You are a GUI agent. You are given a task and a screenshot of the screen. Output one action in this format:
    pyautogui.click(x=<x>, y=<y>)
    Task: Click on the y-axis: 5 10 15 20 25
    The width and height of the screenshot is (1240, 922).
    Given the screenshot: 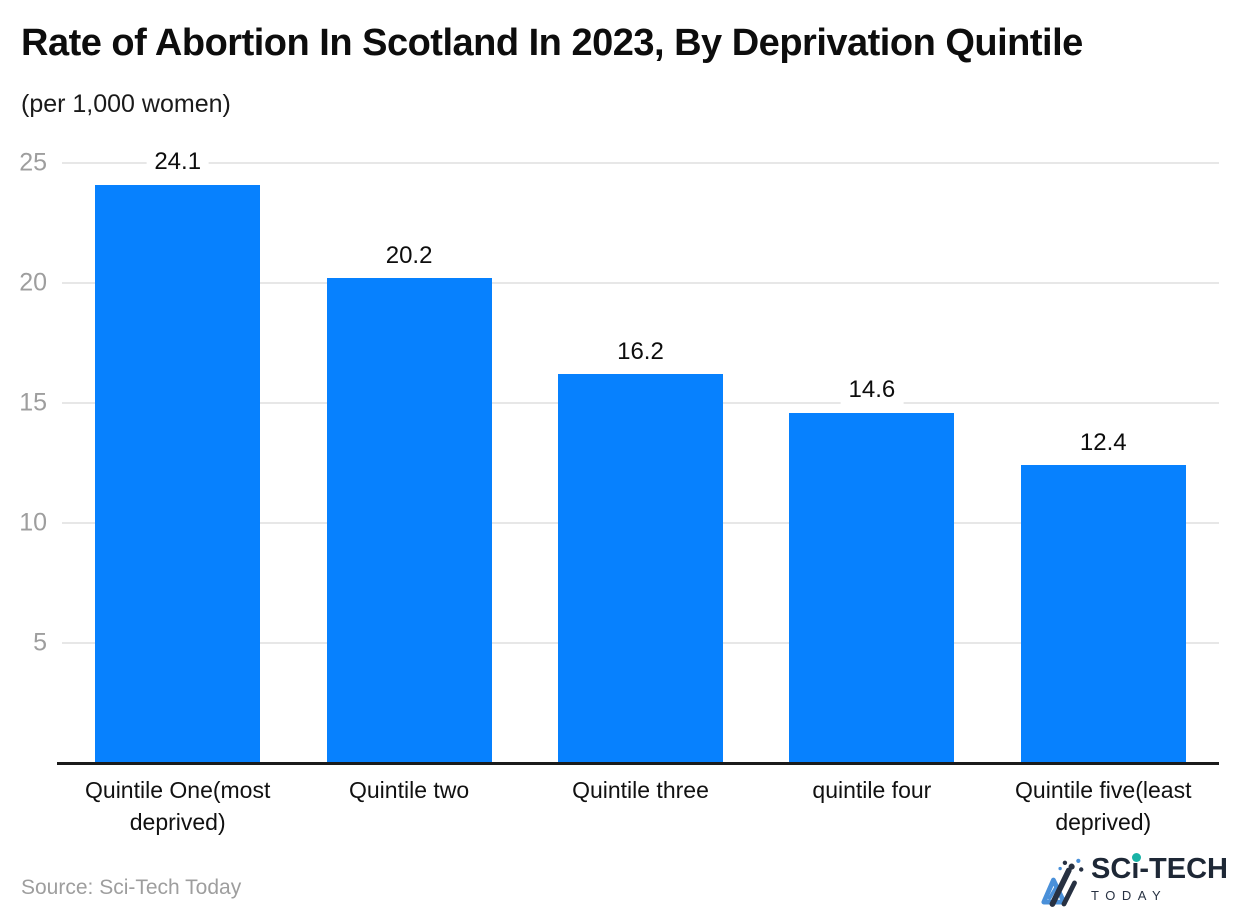 What is the action you would take?
    pyautogui.click(x=23, y=456)
    